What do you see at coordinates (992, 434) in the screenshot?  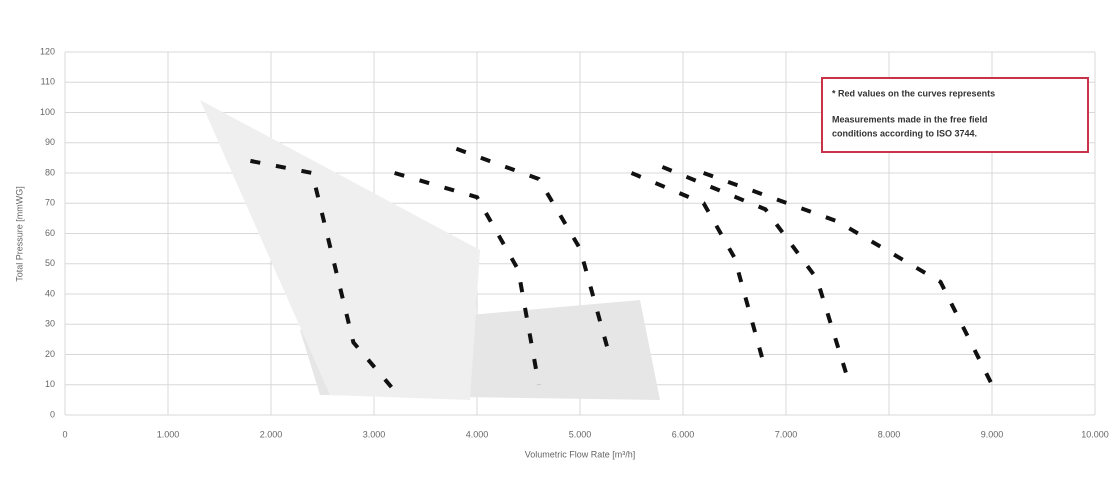 I see `x-tick-label: 9.000` at bounding box center [992, 434].